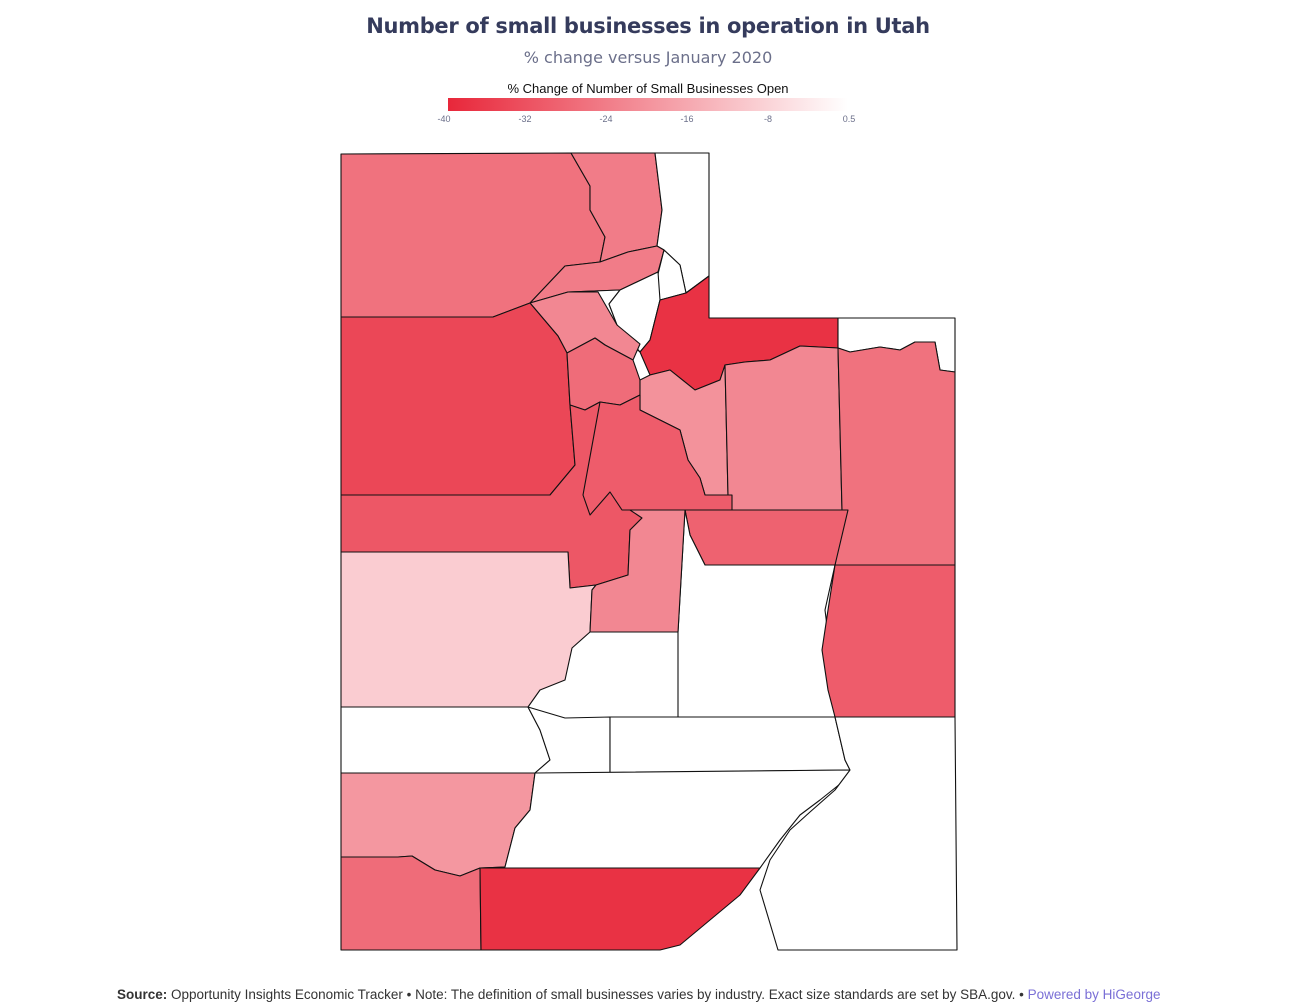 The height and width of the screenshot is (1008, 1296). Describe the element at coordinates (525, 119) in the screenshot. I see `legend-tick: -32` at that location.